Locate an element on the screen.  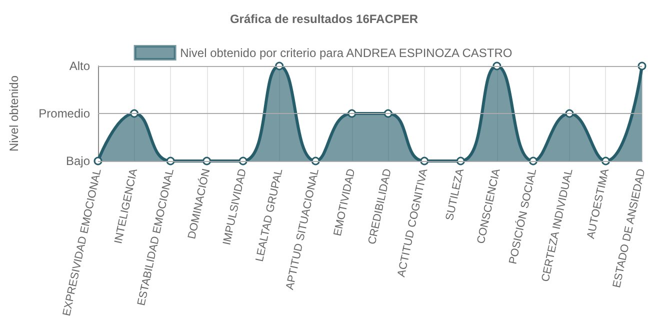
ref-line-label: Alto is located at coordinates (79, 66).